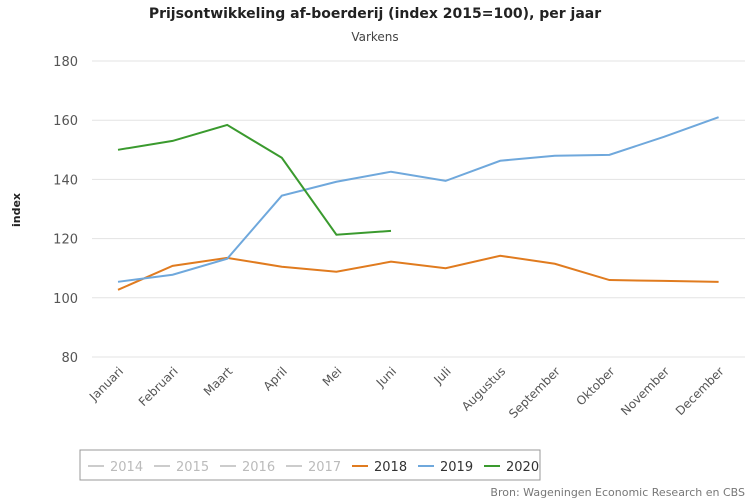 The height and width of the screenshot is (502, 750). Describe the element at coordinates (65, 62) in the screenshot. I see `y-tick-label: 180` at that location.